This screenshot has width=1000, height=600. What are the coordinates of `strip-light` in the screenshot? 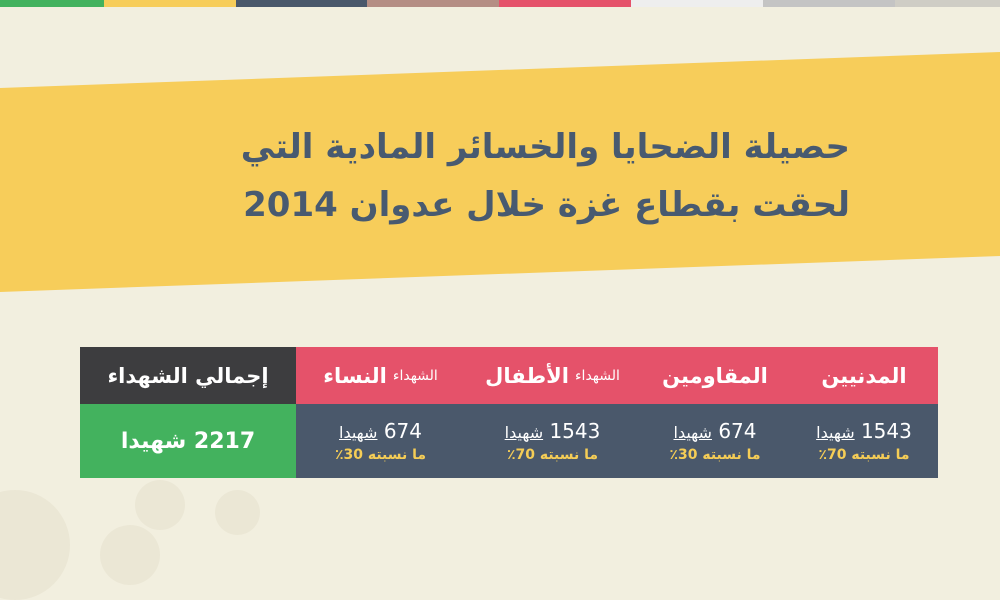 It's located at (697, 3).